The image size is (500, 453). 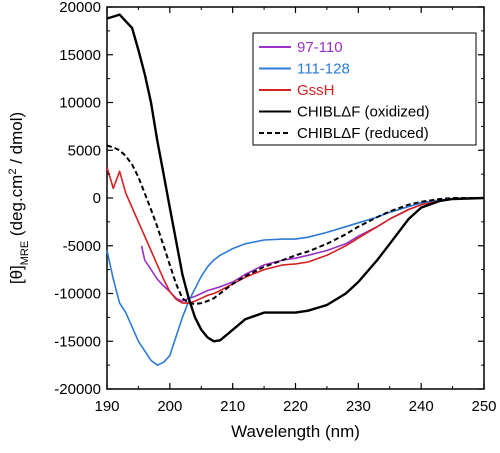 What do you see at coordinates (77, 294) in the screenshot?
I see `y-tick-label: -10000` at bounding box center [77, 294].